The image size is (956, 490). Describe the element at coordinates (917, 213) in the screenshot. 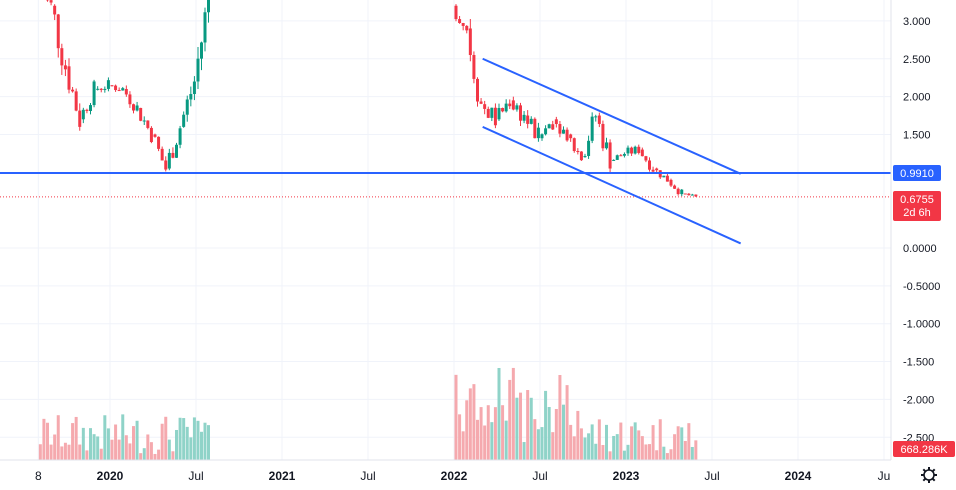

I see `bar-countdown: 2d 6h` at that location.